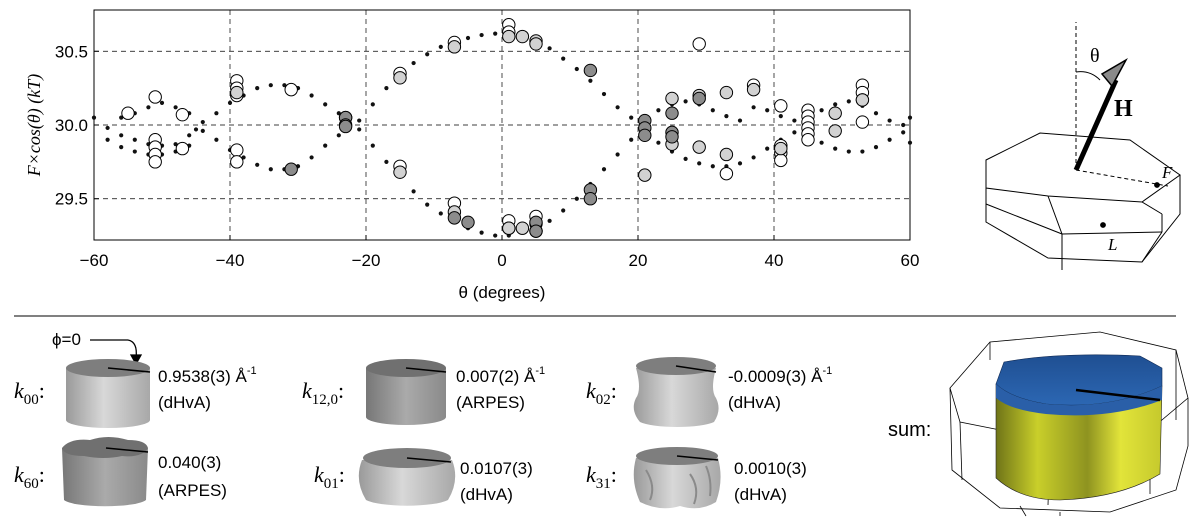 This screenshot has width=1192, height=518. What do you see at coordinates (1103, 225) in the screenshot?
I see `point-l-marker` at bounding box center [1103, 225].